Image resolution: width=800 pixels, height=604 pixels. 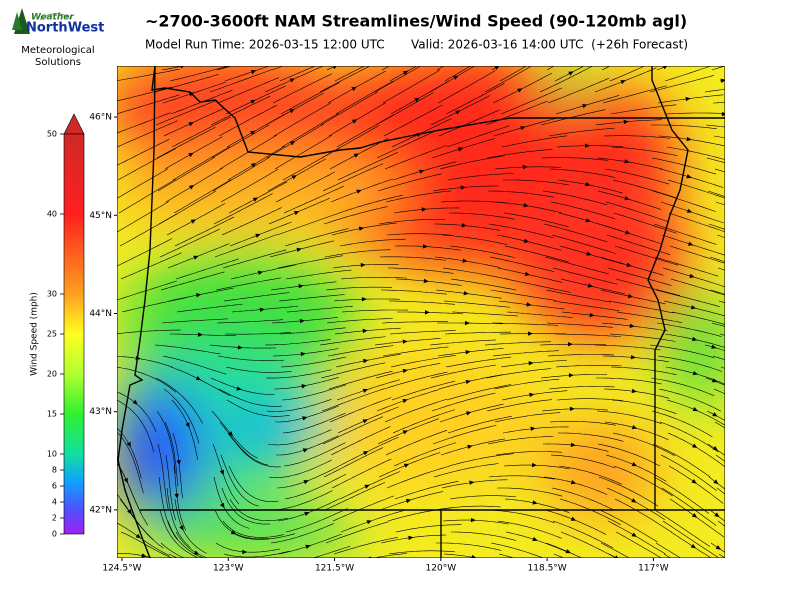 What do you see at coordinates (121, 569) in the screenshot?
I see `lon-tick-label: 124.5°W` at bounding box center [121, 569].